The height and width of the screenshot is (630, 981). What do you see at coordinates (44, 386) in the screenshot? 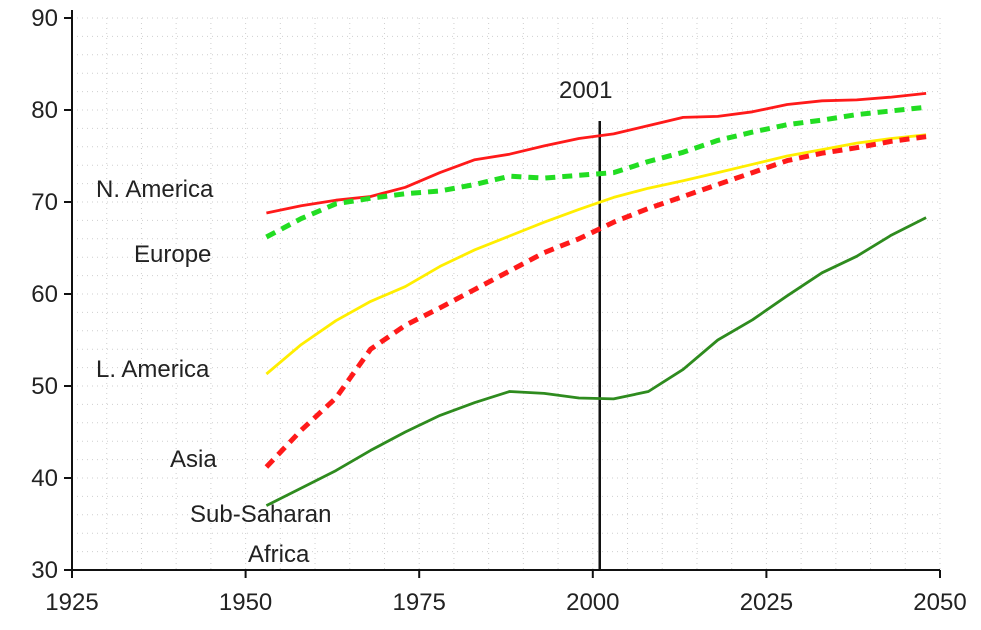
I see `y-tick-label: 50` at bounding box center [44, 386].